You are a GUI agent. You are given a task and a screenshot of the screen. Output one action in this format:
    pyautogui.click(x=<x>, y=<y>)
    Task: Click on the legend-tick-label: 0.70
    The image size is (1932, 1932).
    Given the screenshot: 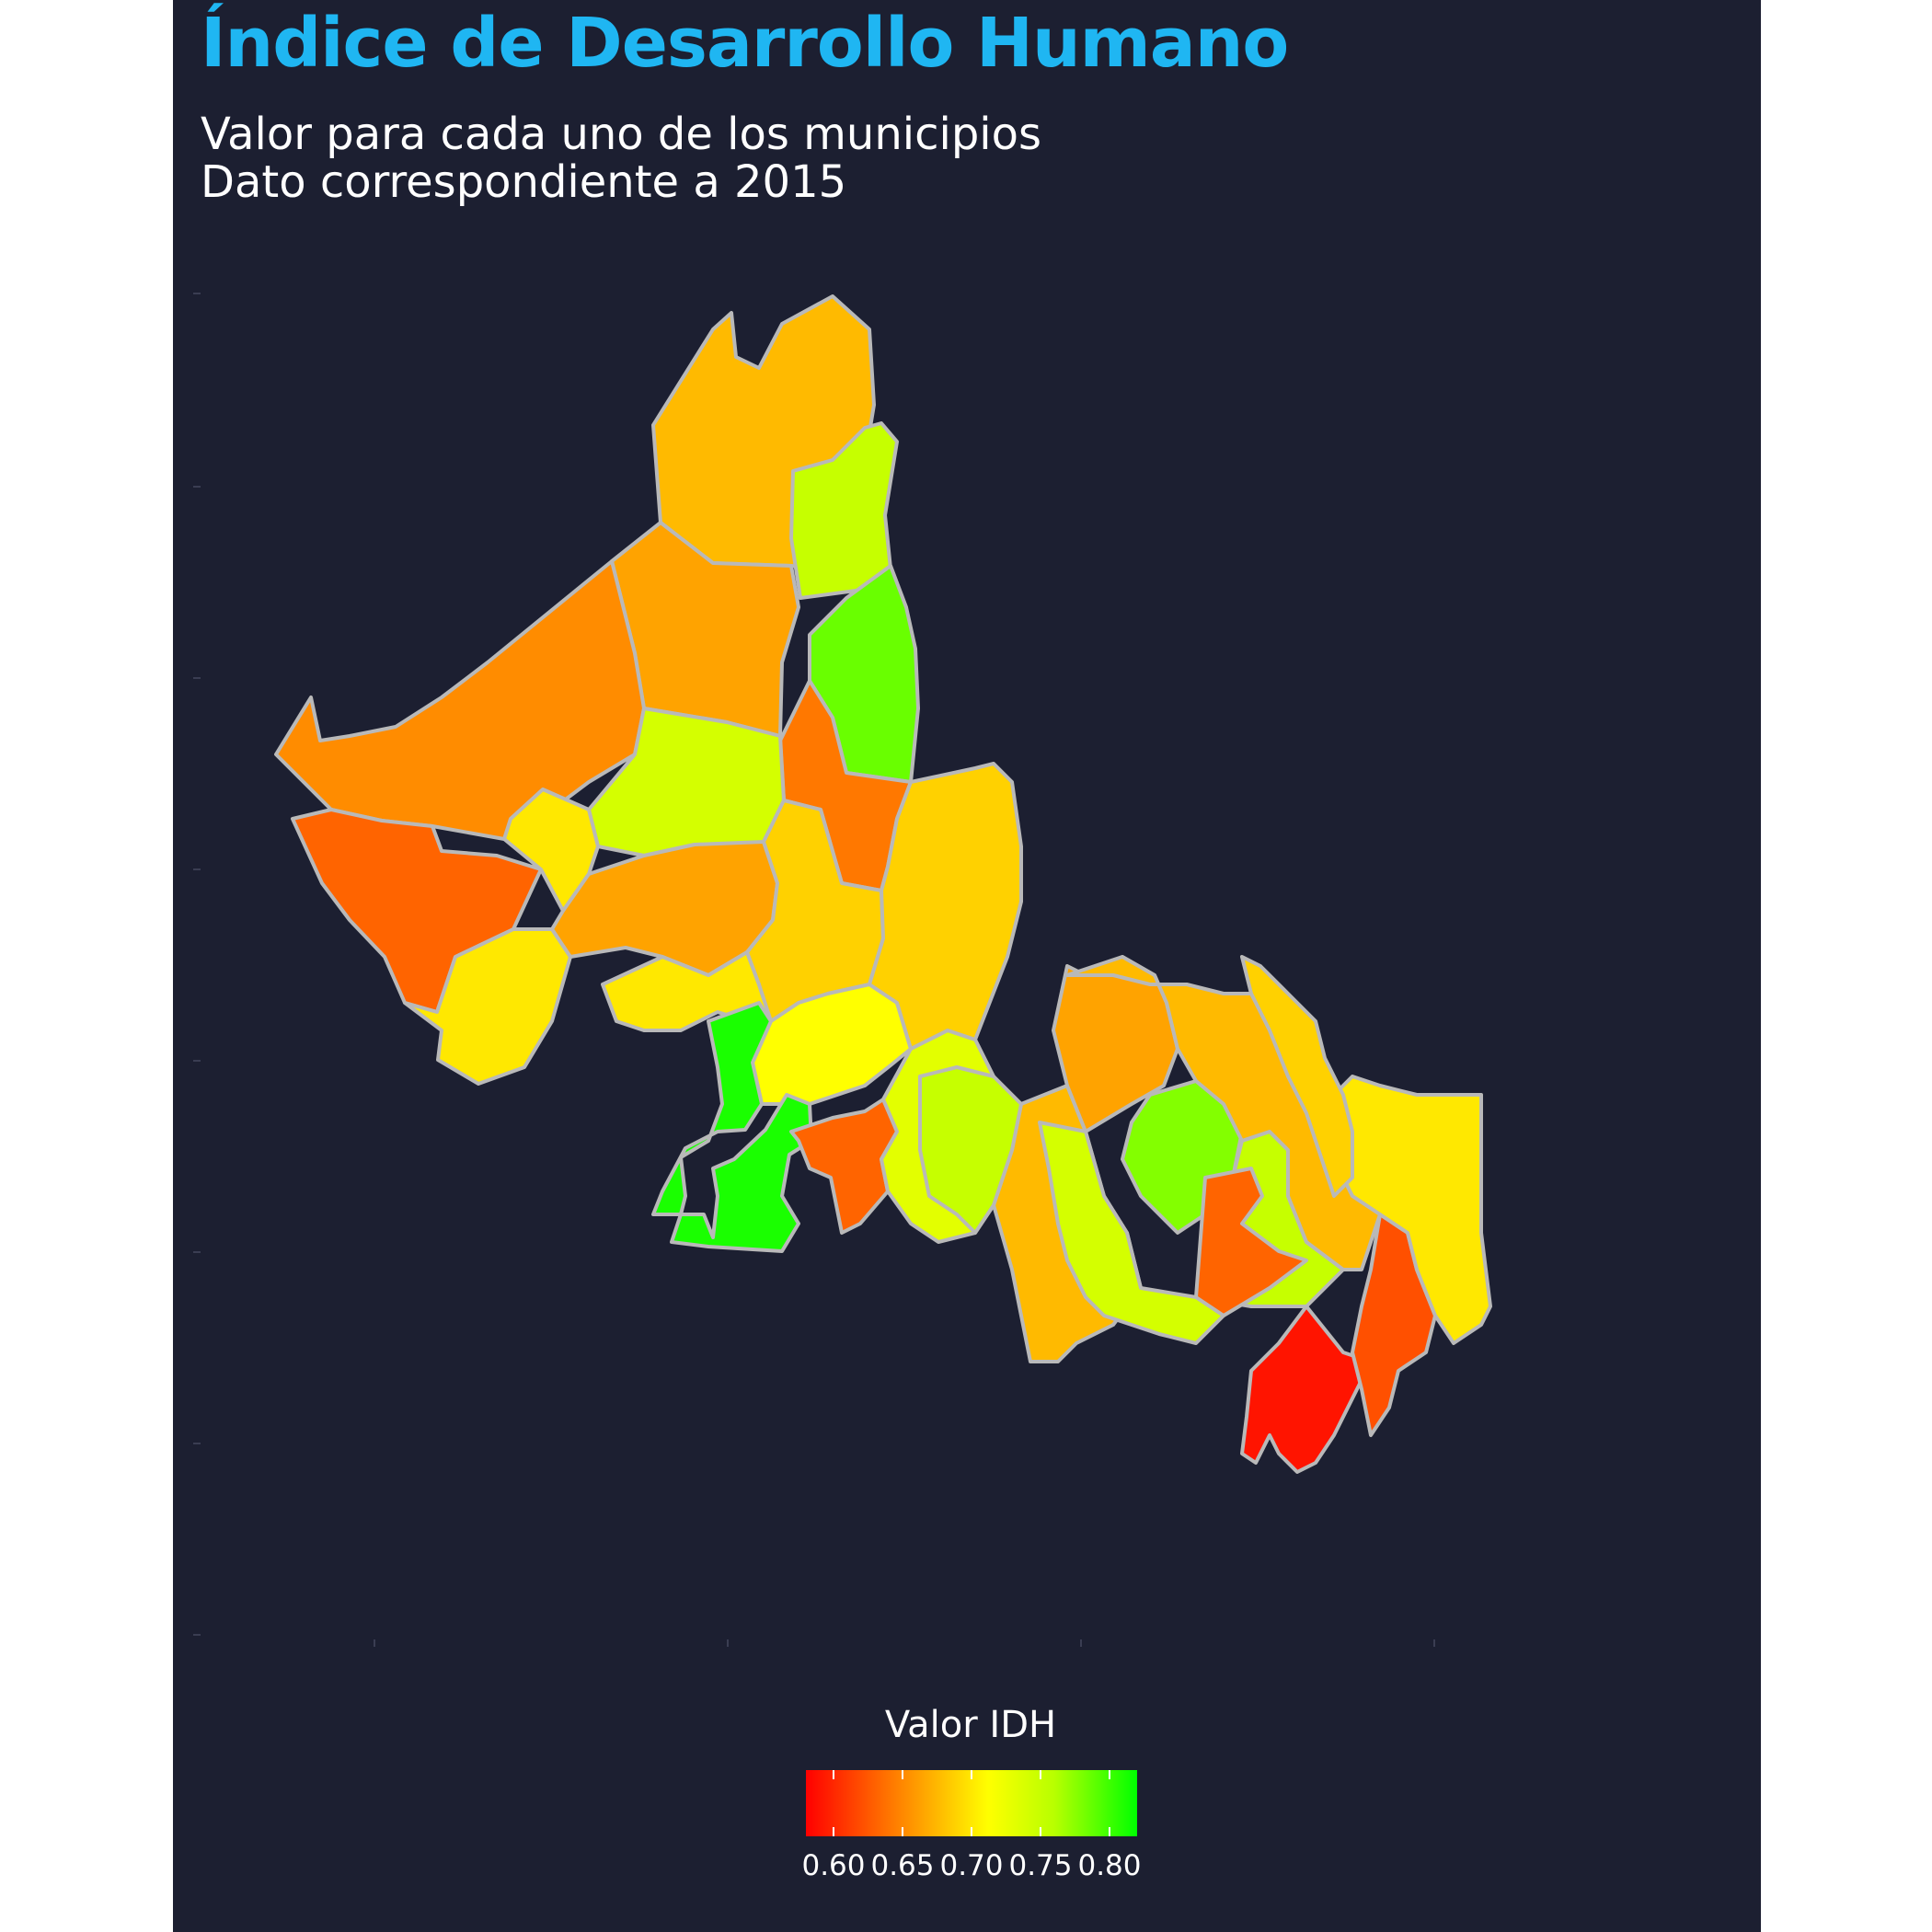 What is the action you would take?
    pyautogui.click(x=972, y=1865)
    